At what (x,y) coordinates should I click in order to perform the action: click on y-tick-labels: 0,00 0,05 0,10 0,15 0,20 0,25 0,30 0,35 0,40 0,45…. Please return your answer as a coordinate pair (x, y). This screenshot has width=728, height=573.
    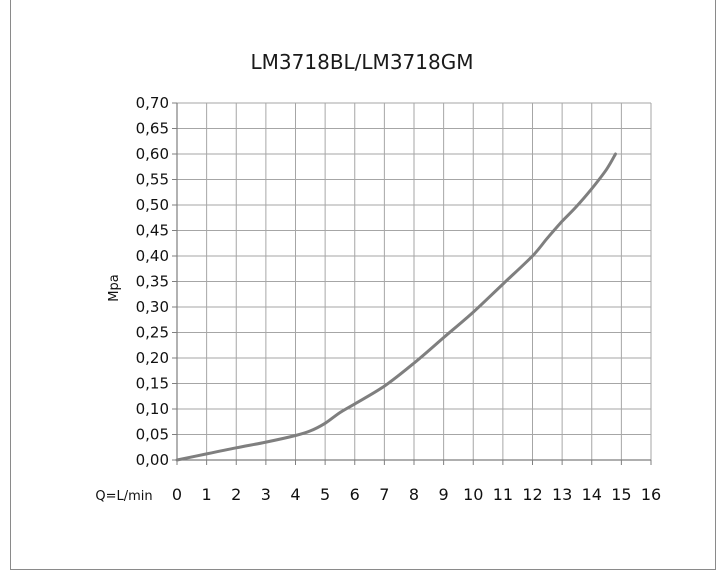
    Looking at the image, I should click on (152, 281).